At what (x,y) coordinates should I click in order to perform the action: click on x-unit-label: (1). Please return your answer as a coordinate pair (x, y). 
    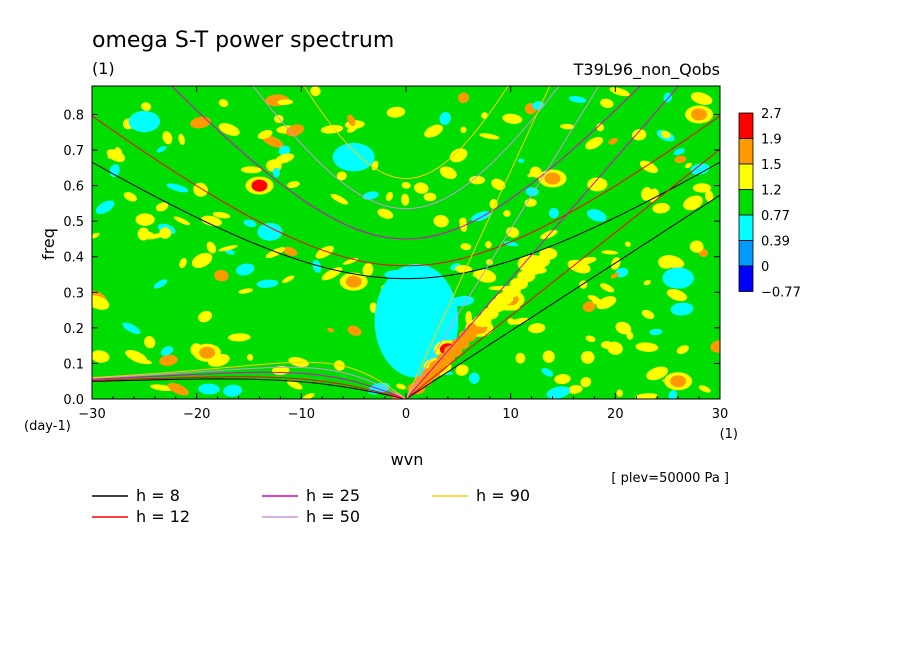
    Looking at the image, I should click on (729, 434).